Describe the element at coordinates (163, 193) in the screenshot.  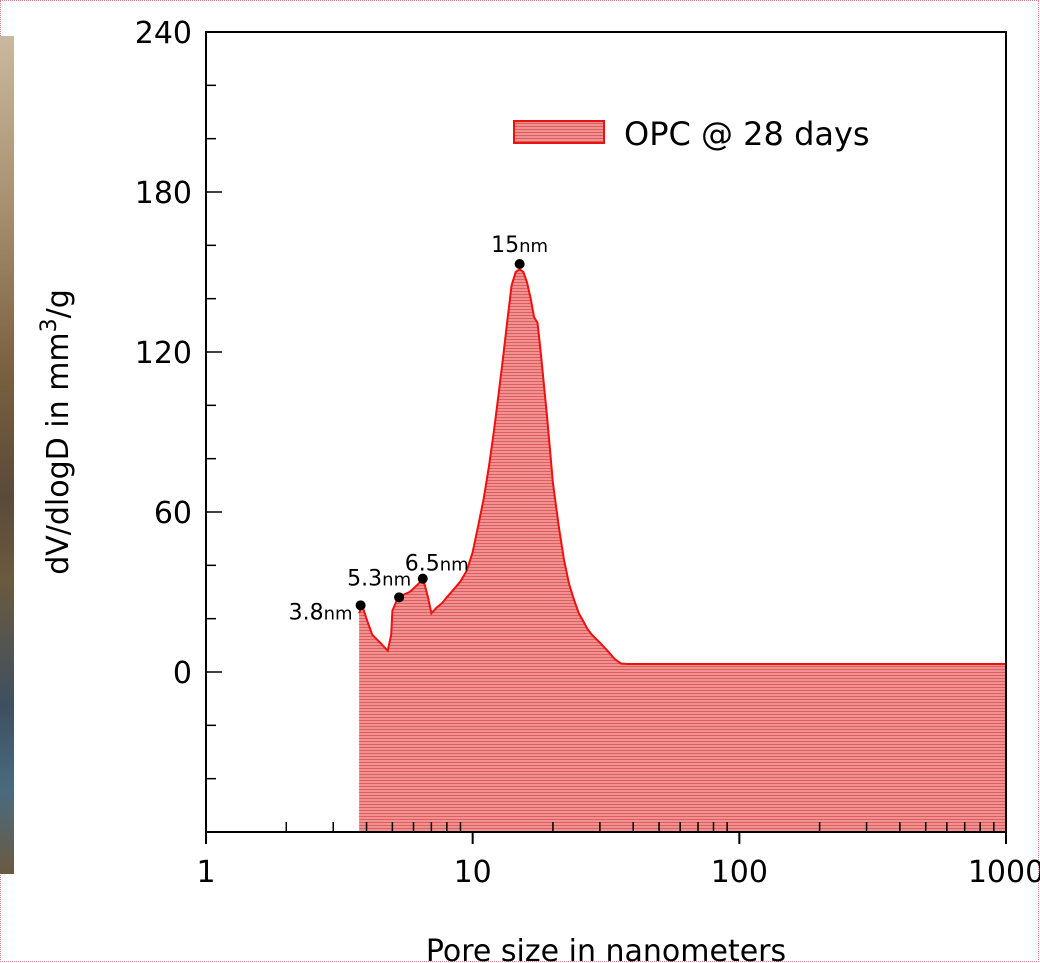
I see `y-tick-label: 180` at that location.